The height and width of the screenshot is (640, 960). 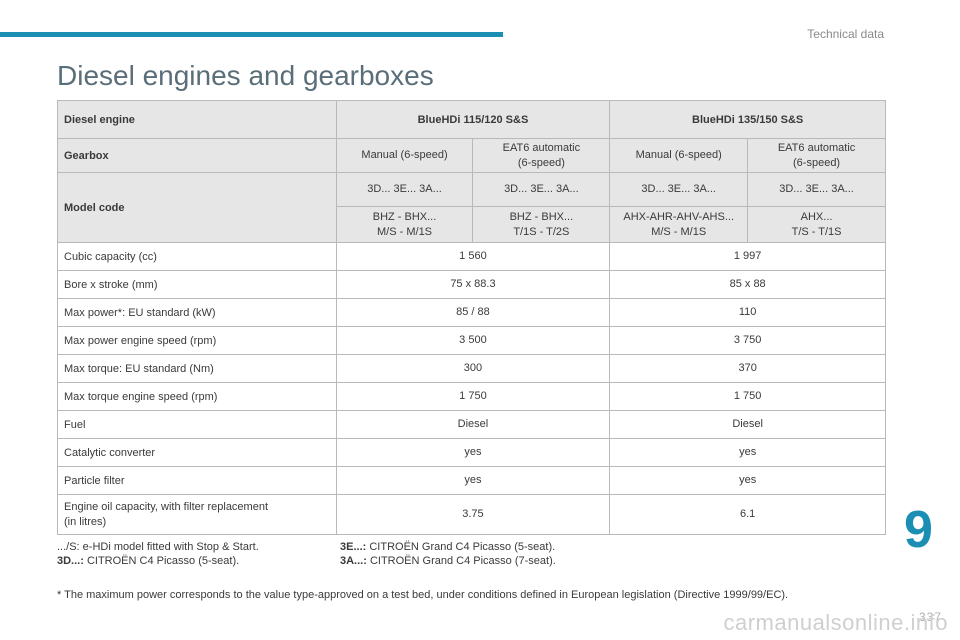 What do you see at coordinates (747, 256) in the screenshot?
I see `engine-b-value: 1 997` at bounding box center [747, 256].